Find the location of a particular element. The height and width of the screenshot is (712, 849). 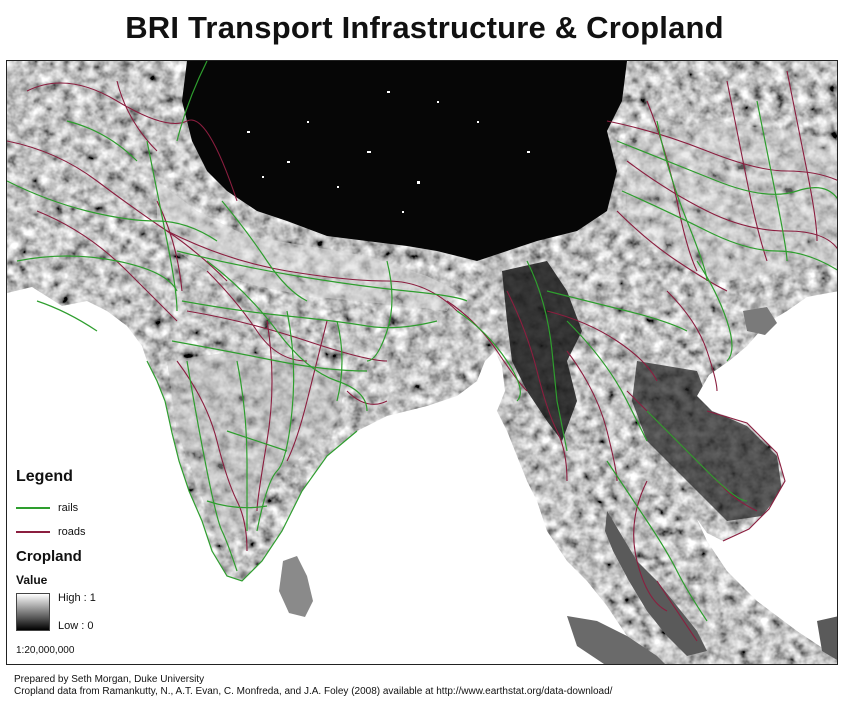

ramp-low-label: Low : 0 is located at coordinates (76, 626).